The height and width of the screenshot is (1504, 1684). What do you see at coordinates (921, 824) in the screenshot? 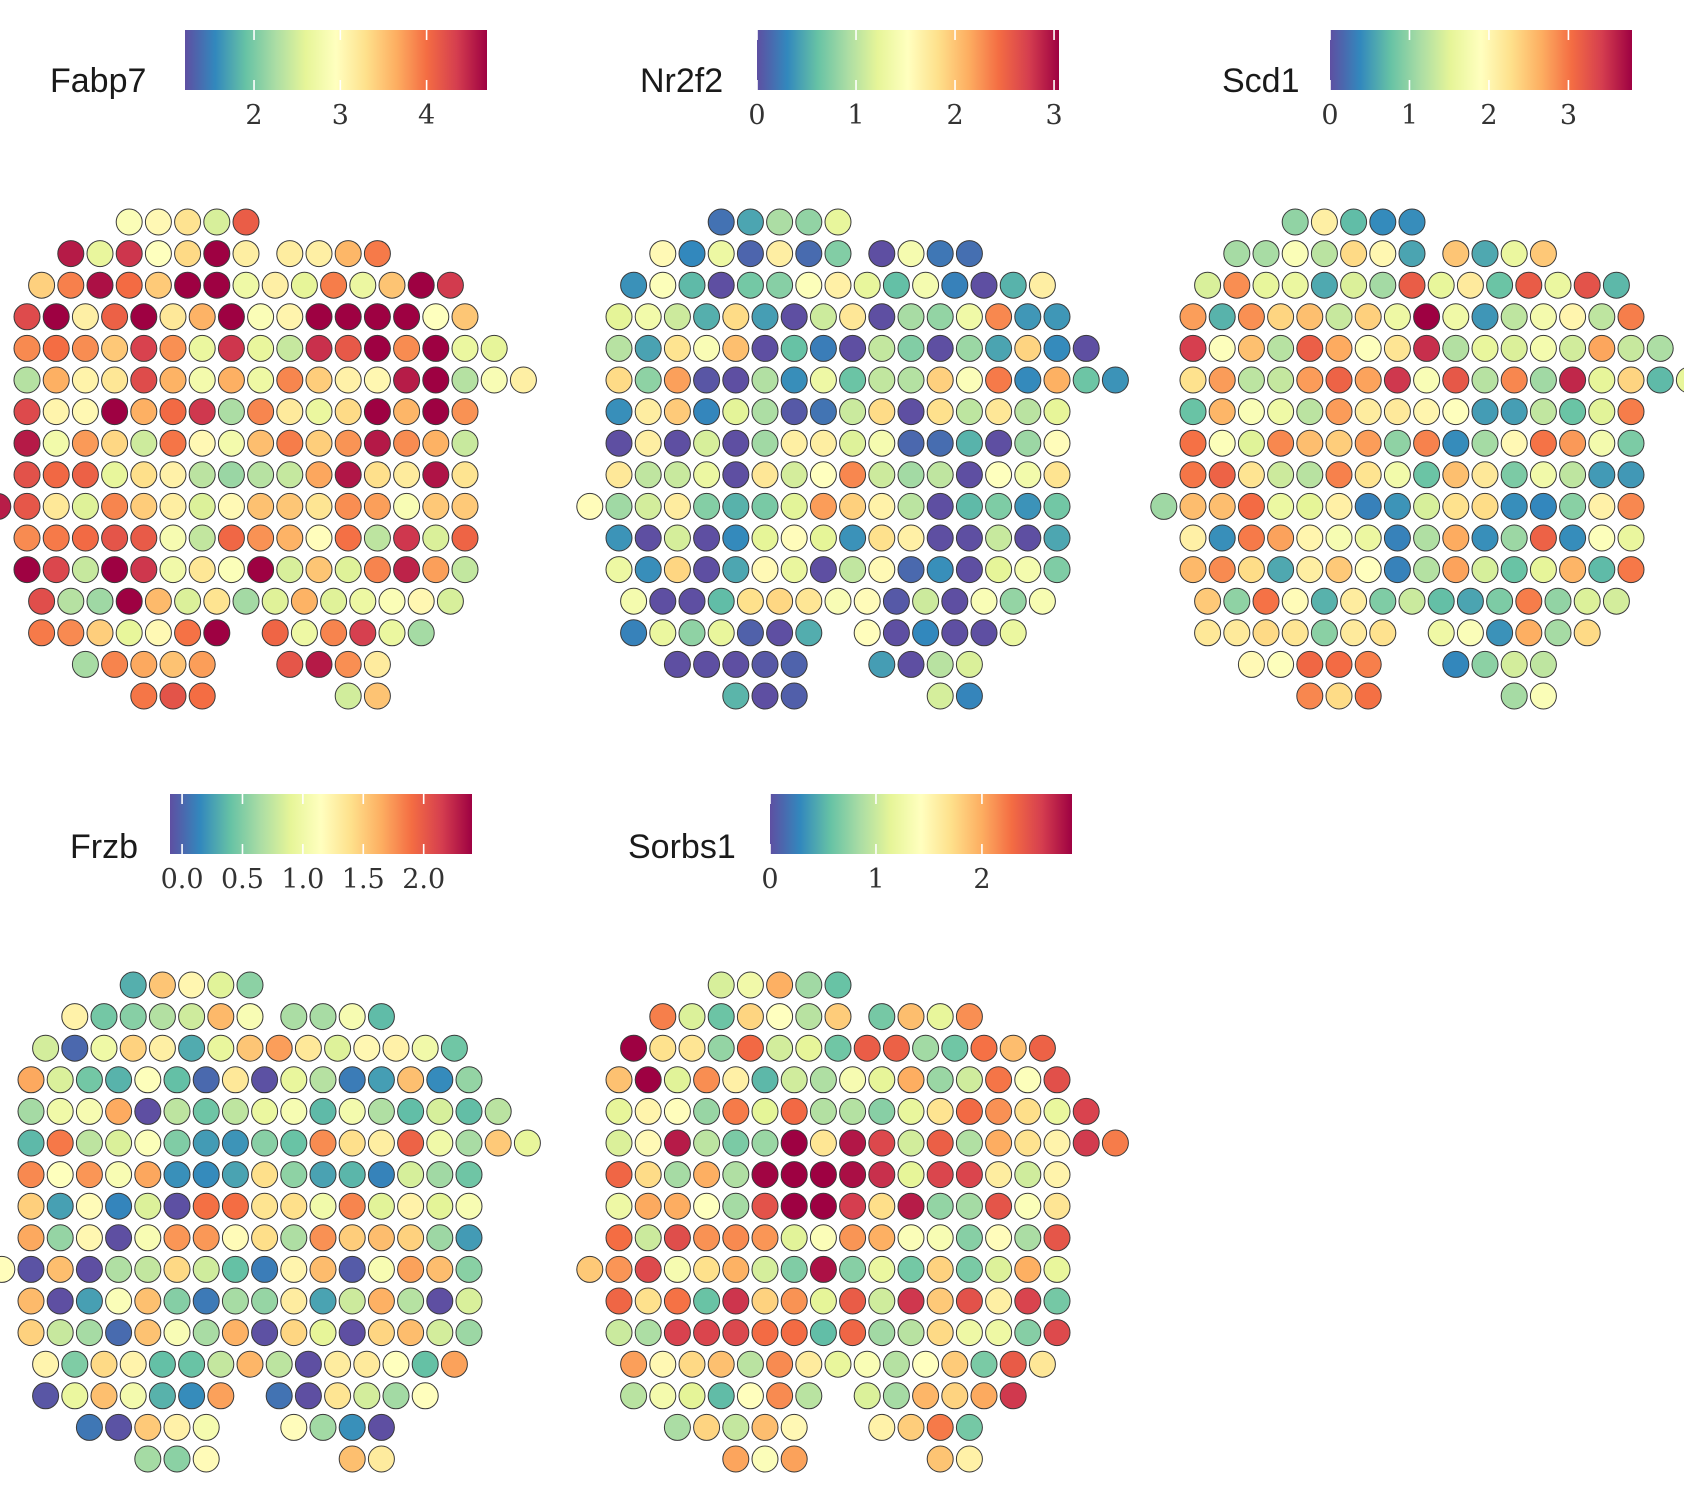
I see `colorbar-gradient` at bounding box center [921, 824].